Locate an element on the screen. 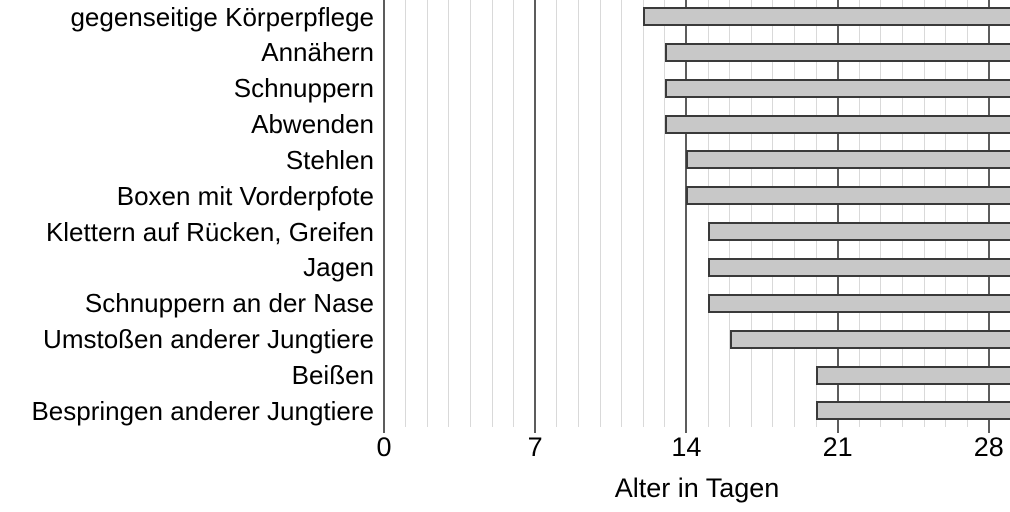 The height and width of the screenshot is (512, 1010). category-label: Jagen is located at coordinates (338, 267).